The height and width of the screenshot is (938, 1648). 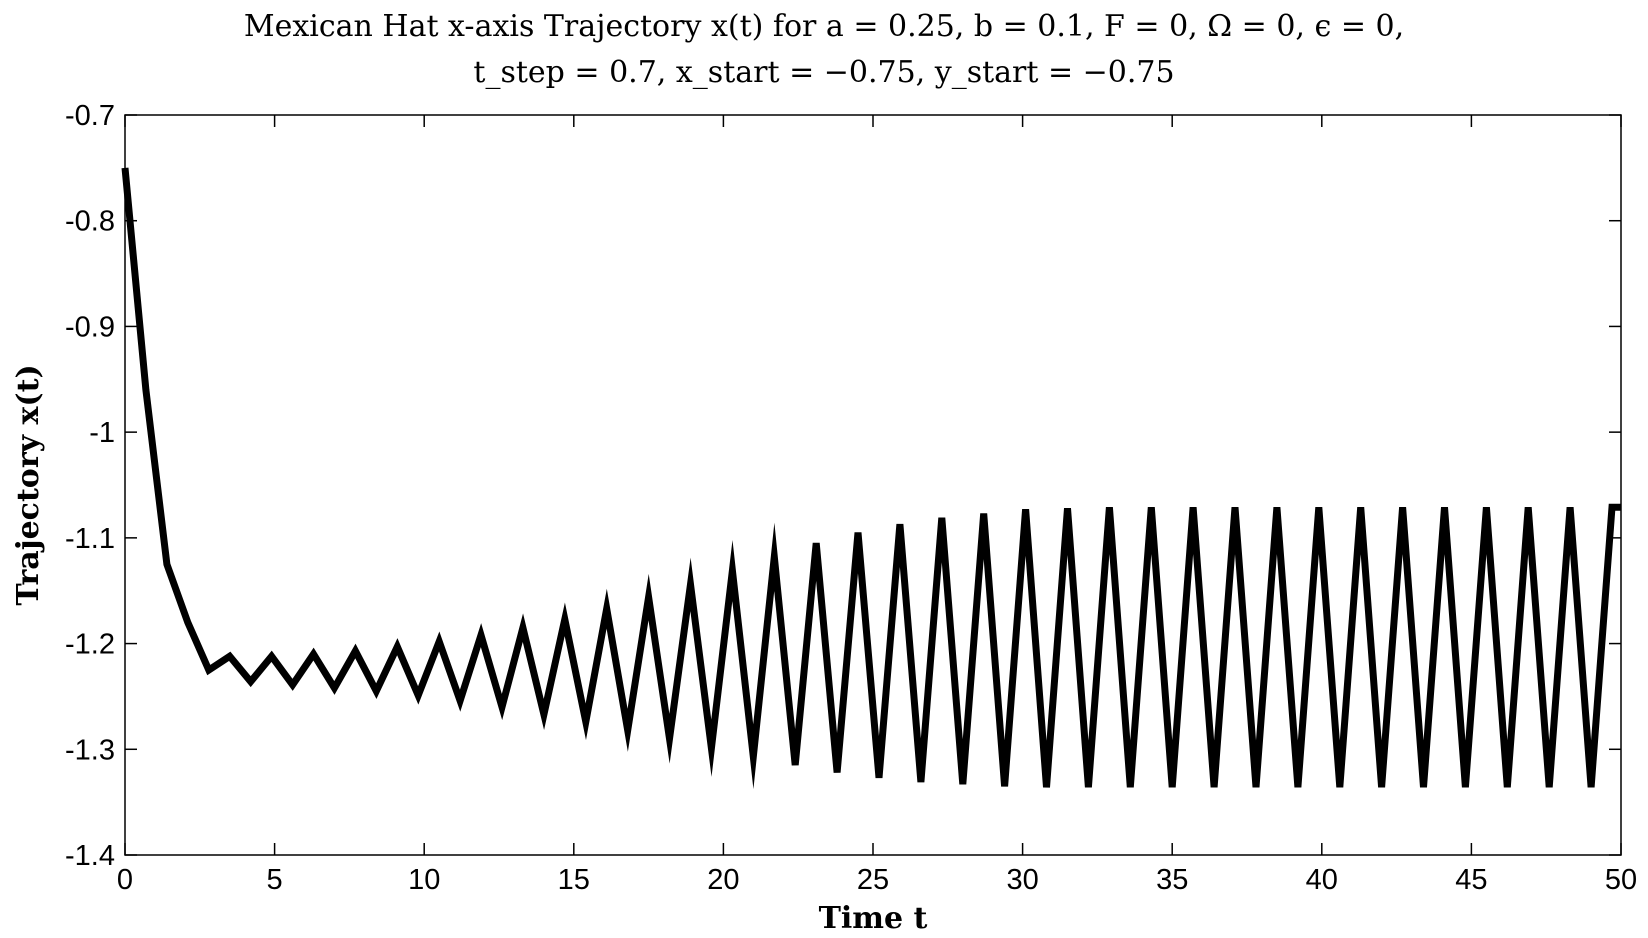 What do you see at coordinates (1172, 880) in the screenshot?
I see `x-tick-label: 35` at bounding box center [1172, 880].